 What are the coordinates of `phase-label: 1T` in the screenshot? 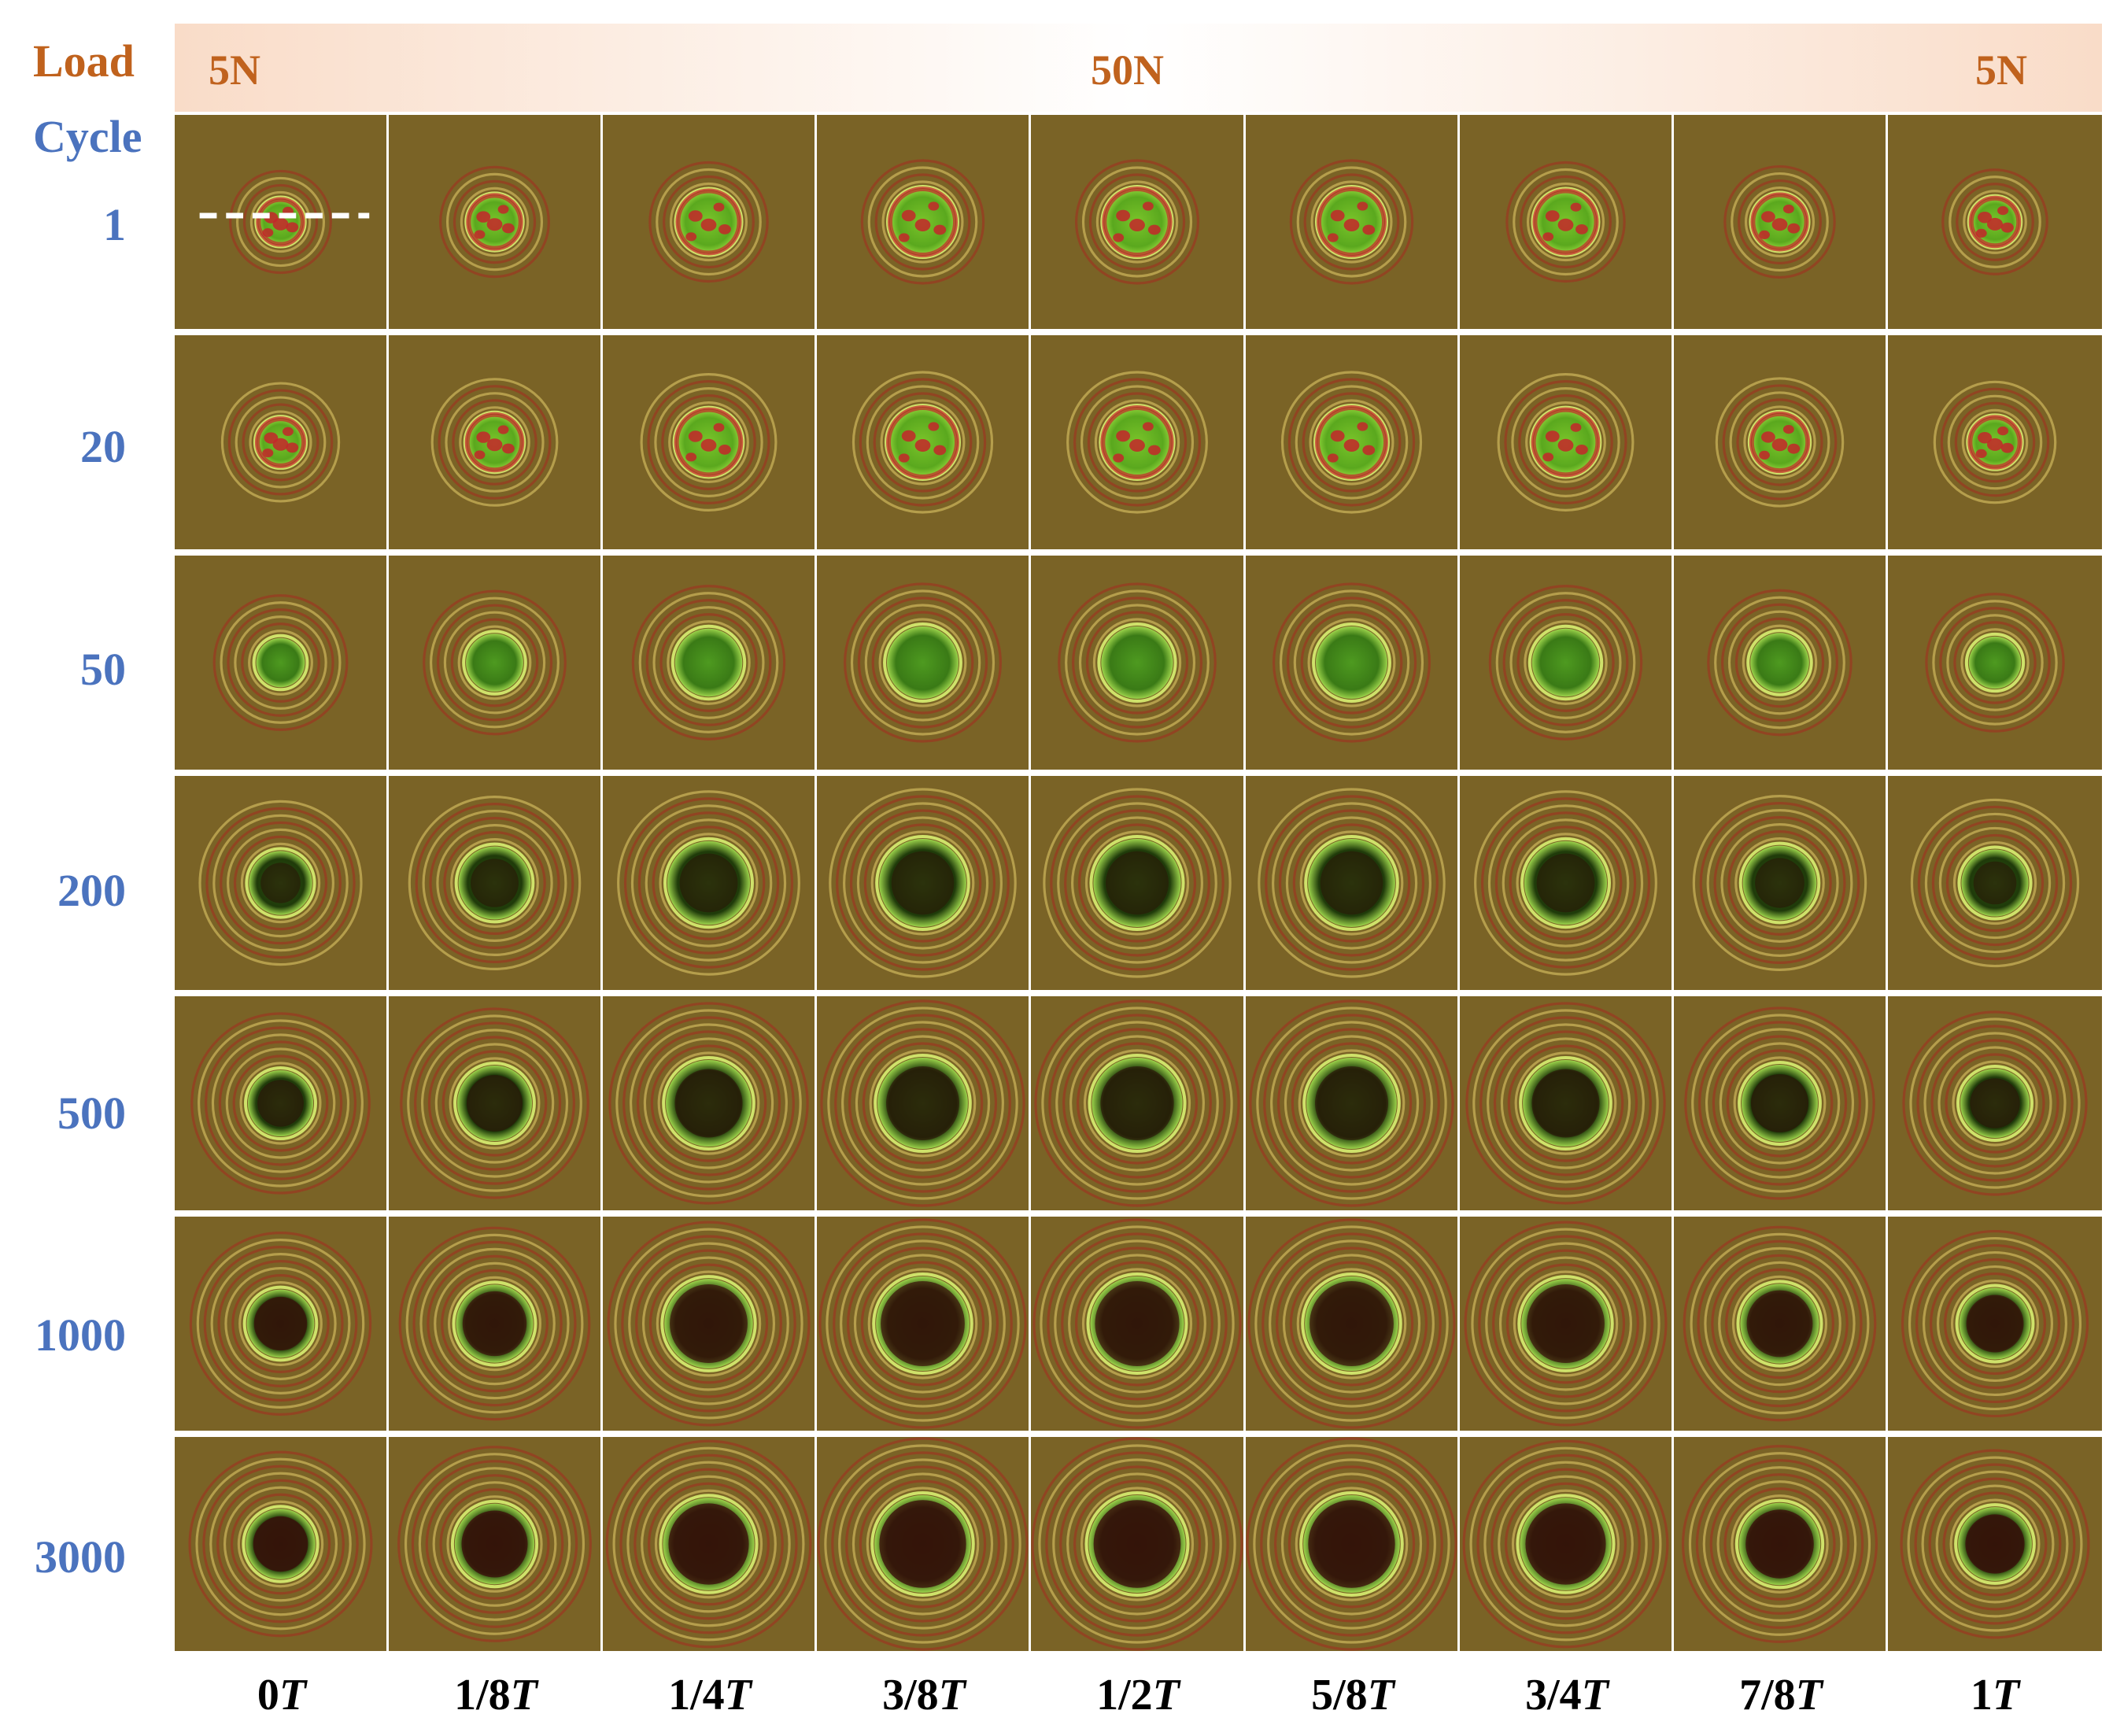 It's located at (1995, 1695).